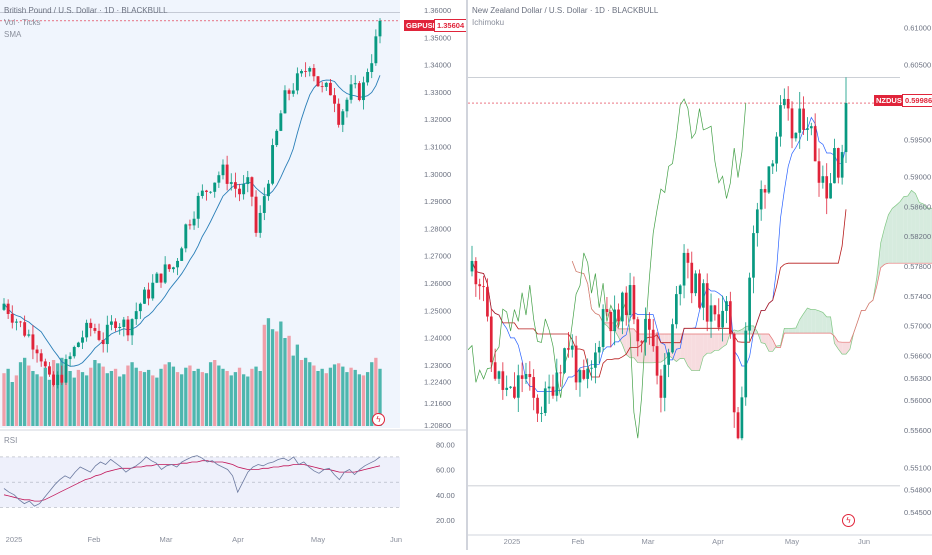 The height and width of the screenshot is (555, 932). I want to click on gbpusd-sma-legend: SMA, so click(13, 34).